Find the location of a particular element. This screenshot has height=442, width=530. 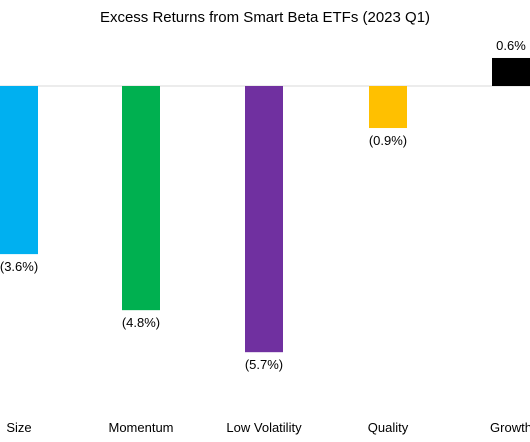

bar-growth is located at coordinates (511, 71).